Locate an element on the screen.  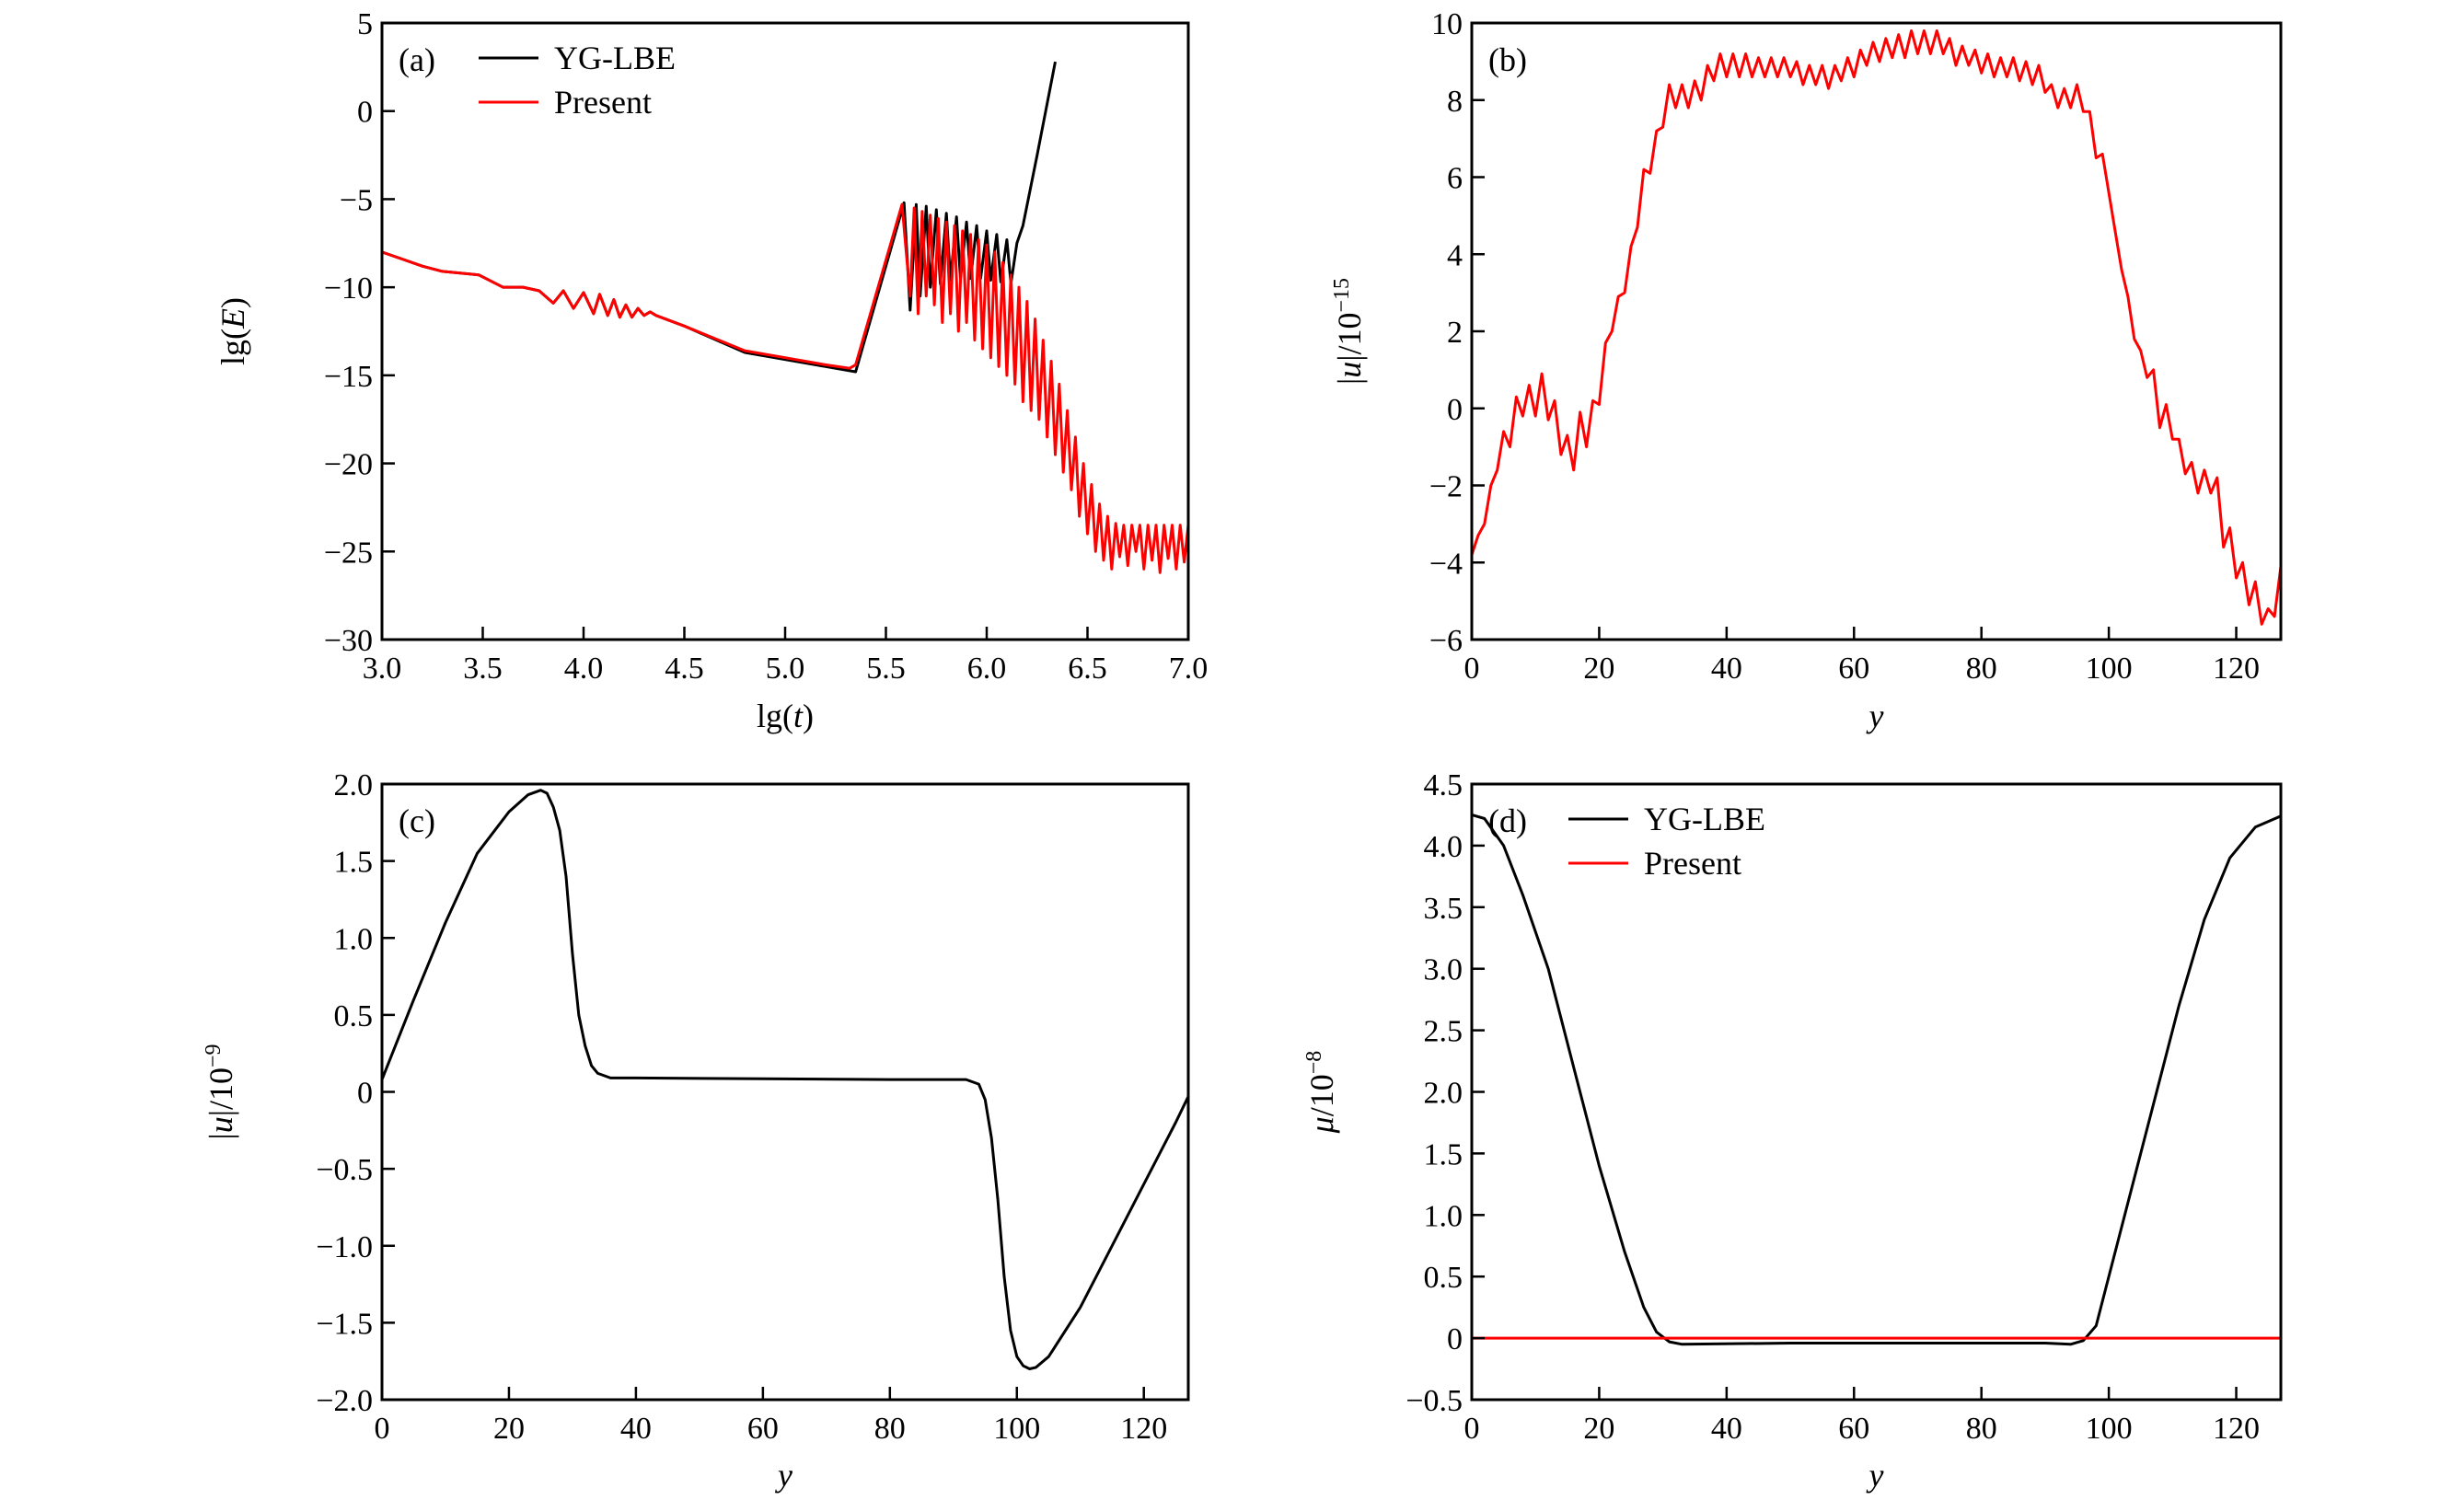
x-tick-label: 5.5 is located at coordinates (886, 669).